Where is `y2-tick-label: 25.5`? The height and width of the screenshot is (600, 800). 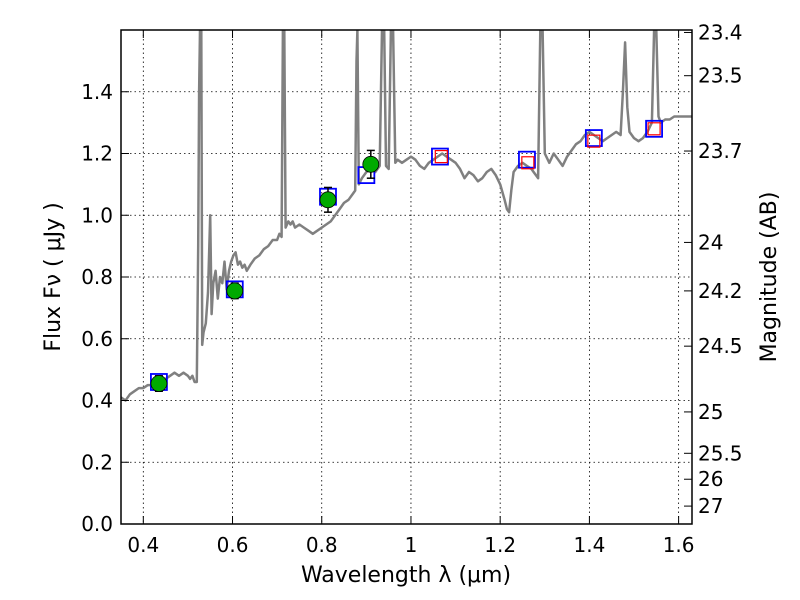
y2-tick-label: 25.5 is located at coordinates (720, 453).